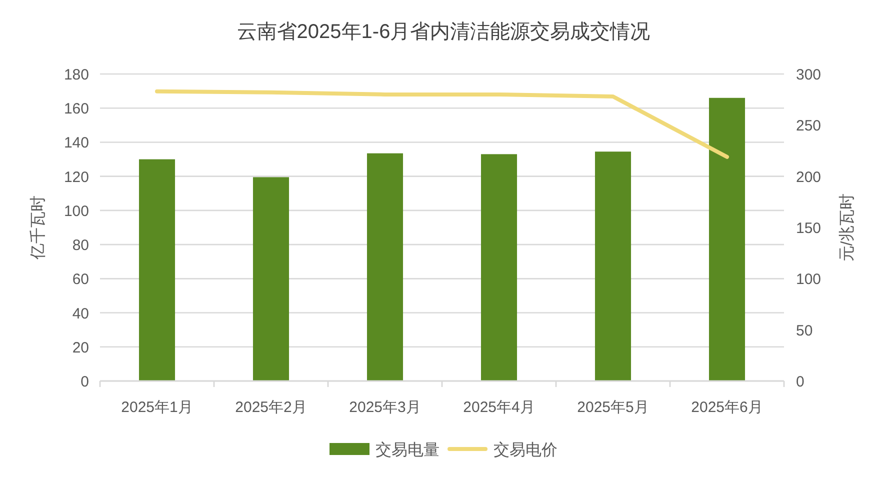  Describe the element at coordinates (76, 177) in the screenshot. I see `y-tick-label: 120` at that location.